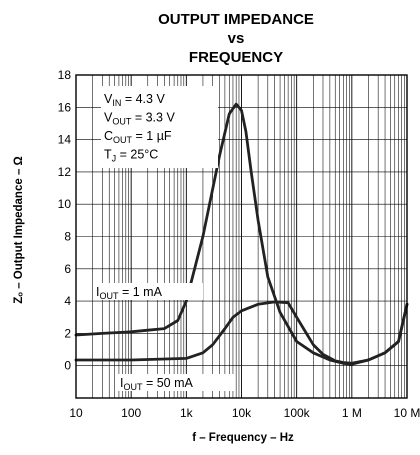 This screenshot has width=420, height=455. What do you see at coordinates (67, 301) in the screenshot?
I see `y-tick-label: 4` at bounding box center [67, 301].